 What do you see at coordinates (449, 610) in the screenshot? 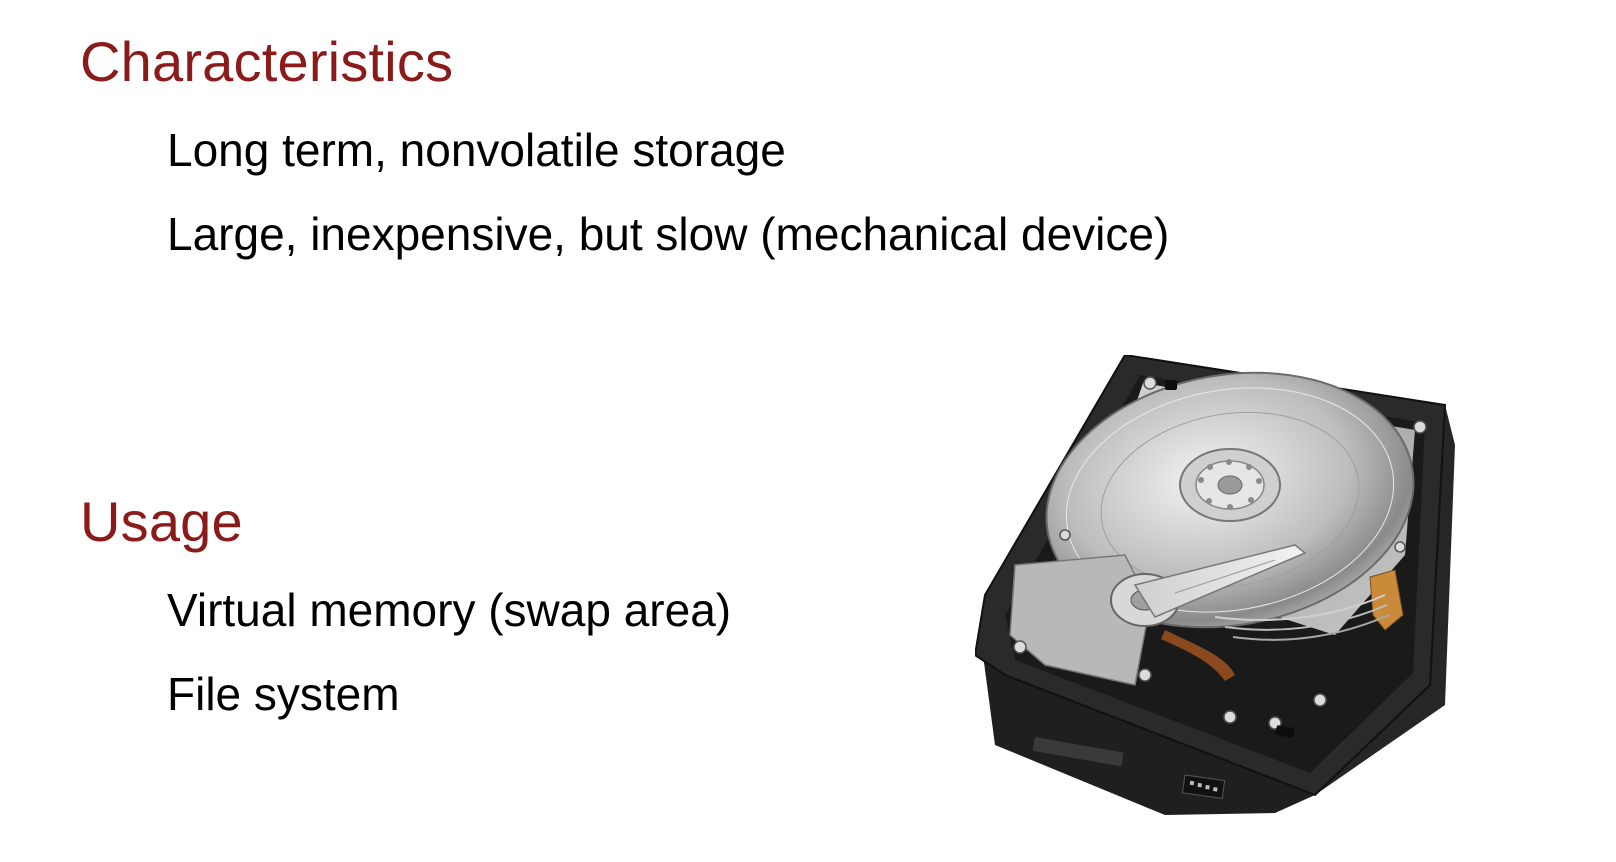
I see `list-item: Virtual memory (swap area)` at bounding box center [449, 610].